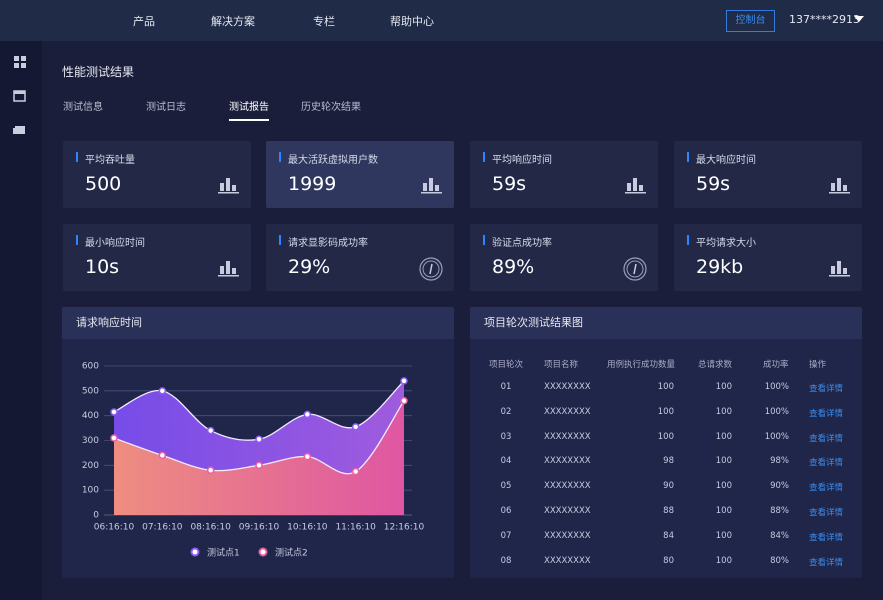  I want to click on card-value: 10s, so click(102, 267).